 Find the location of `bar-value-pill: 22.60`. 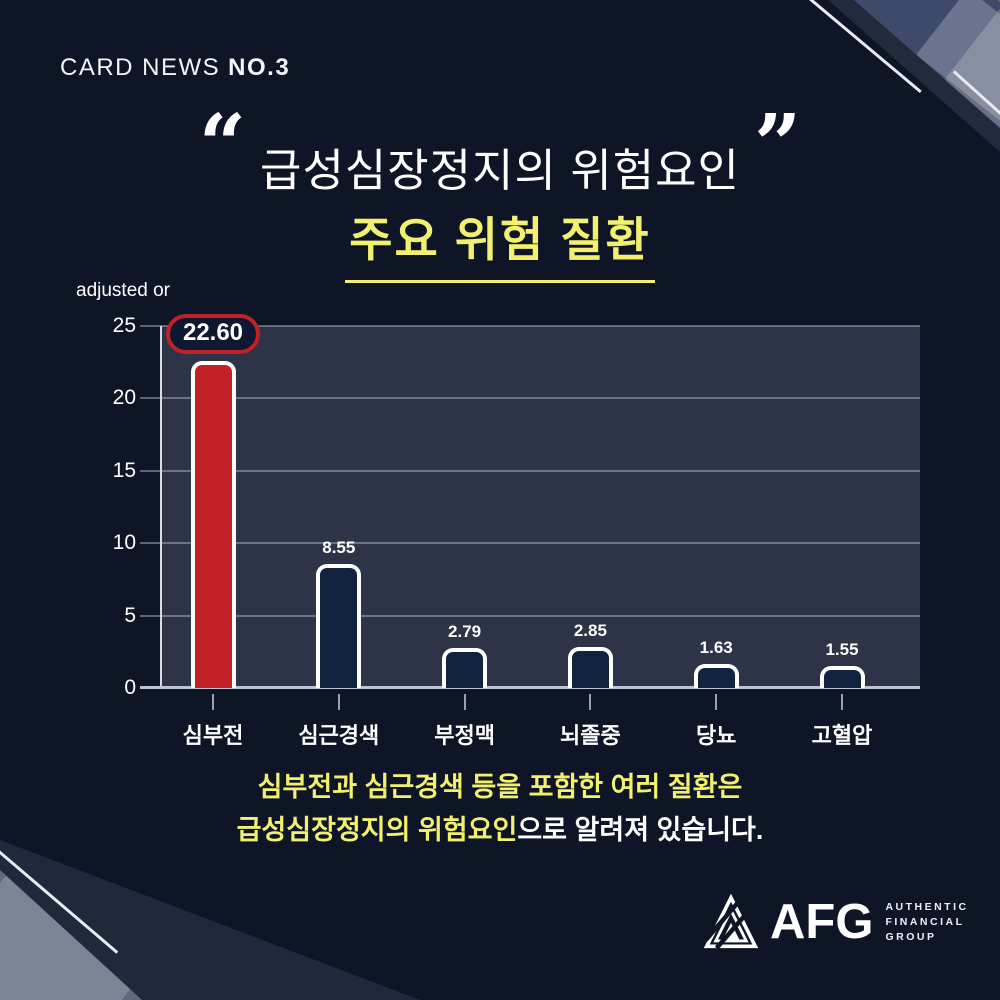

bar-value-pill: 22.60 is located at coordinates (213, 334).